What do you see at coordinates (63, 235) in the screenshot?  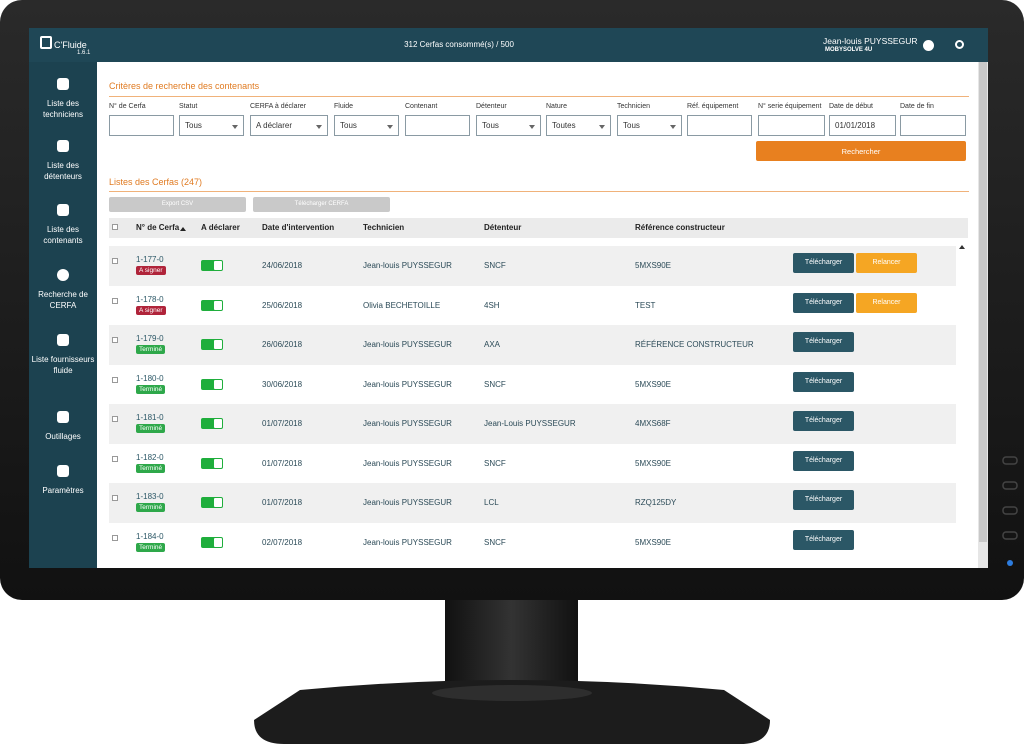 I see `menu-item: Liste des contenants` at bounding box center [63, 235].